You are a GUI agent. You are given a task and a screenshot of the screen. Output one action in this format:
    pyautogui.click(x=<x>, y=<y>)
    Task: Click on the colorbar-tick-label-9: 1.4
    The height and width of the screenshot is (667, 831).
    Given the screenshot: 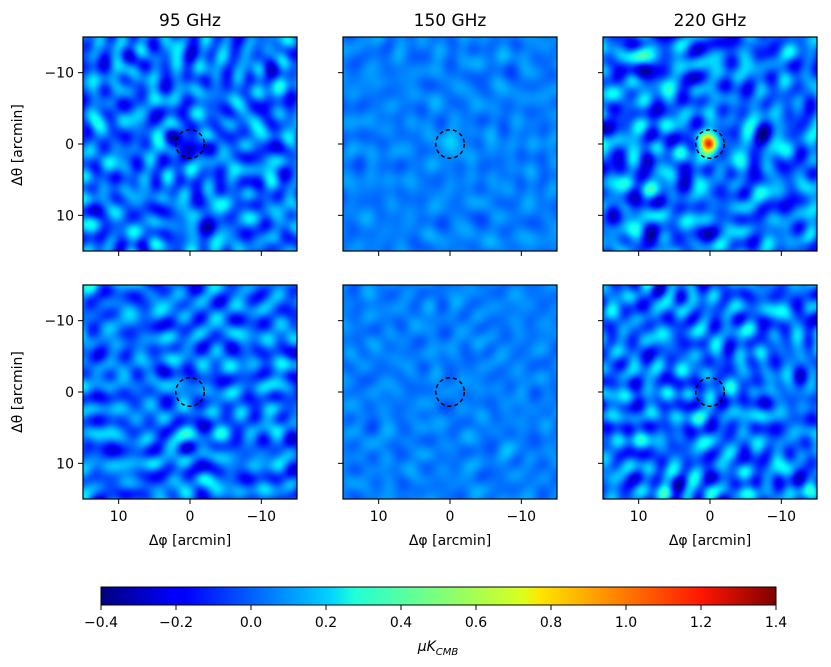 What is the action you would take?
    pyautogui.click(x=776, y=623)
    